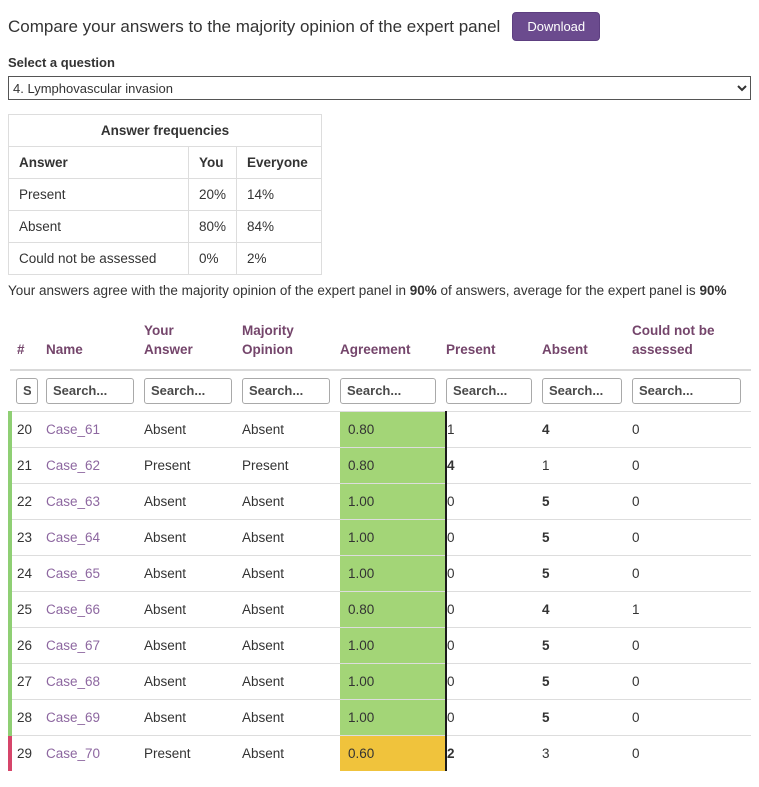 The width and height of the screenshot is (759, 787). I want to click on frequency-you: 20%, so click(212, 194).